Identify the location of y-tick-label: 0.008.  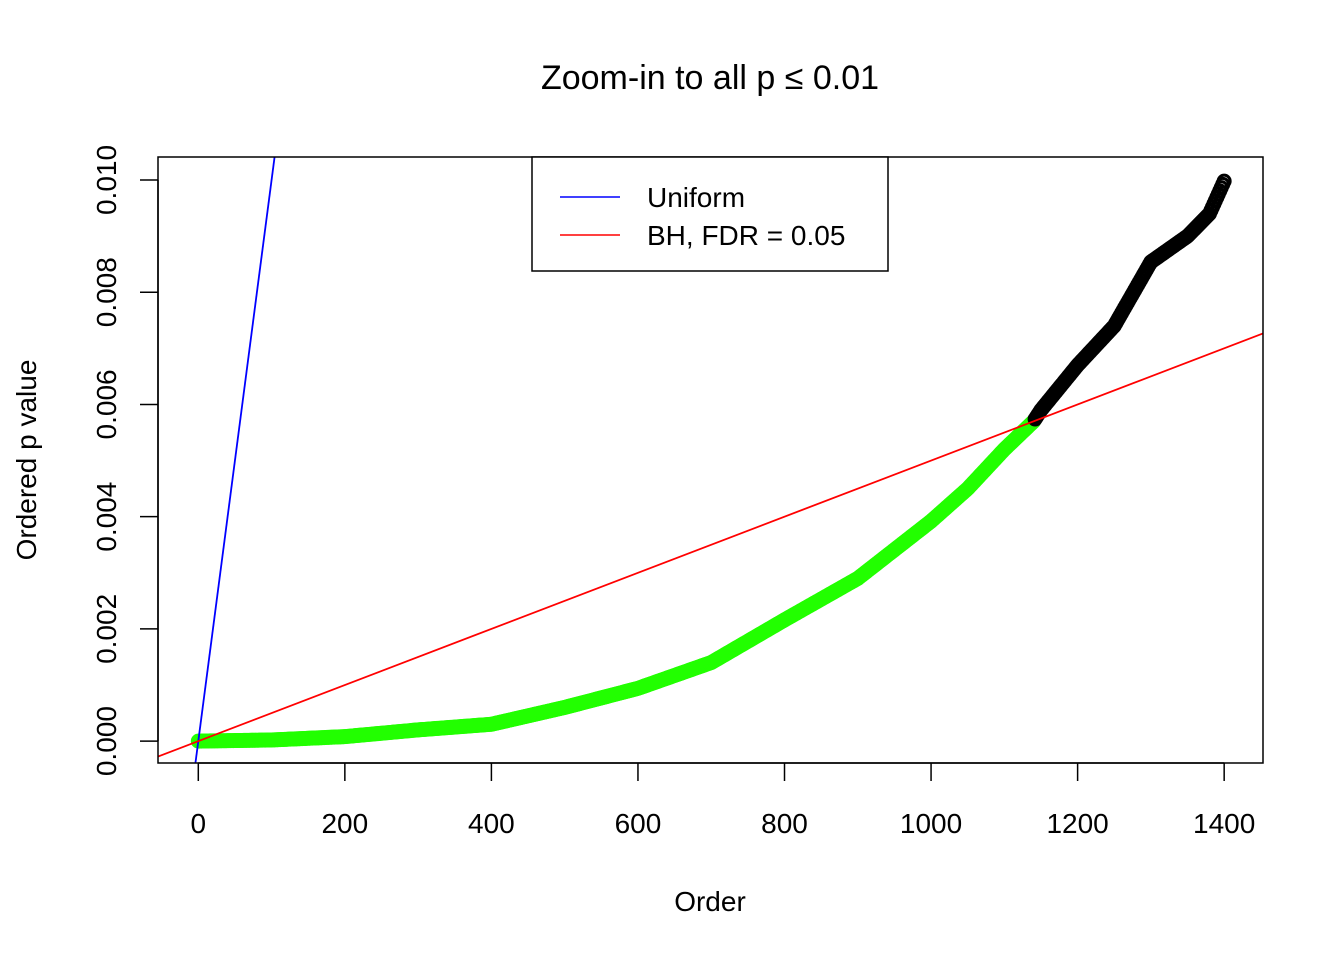
(106, 292).